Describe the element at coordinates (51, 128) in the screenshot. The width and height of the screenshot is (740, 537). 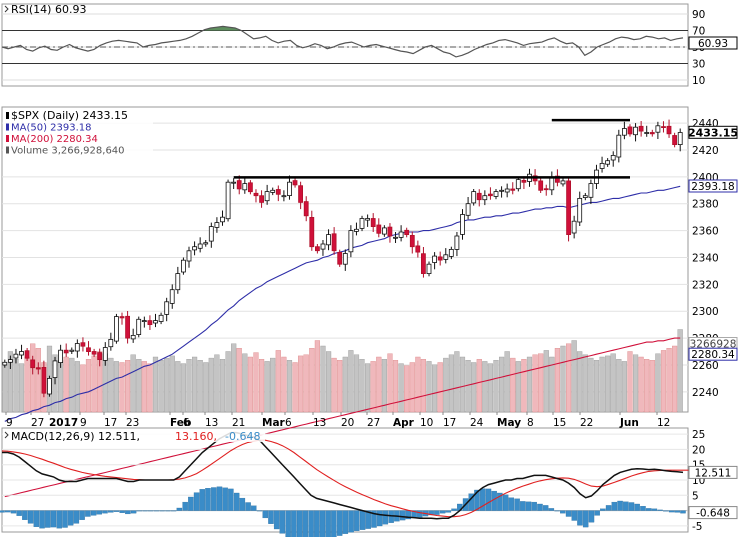
I see `legend-entry: MA(50) 2393.18` at that location.